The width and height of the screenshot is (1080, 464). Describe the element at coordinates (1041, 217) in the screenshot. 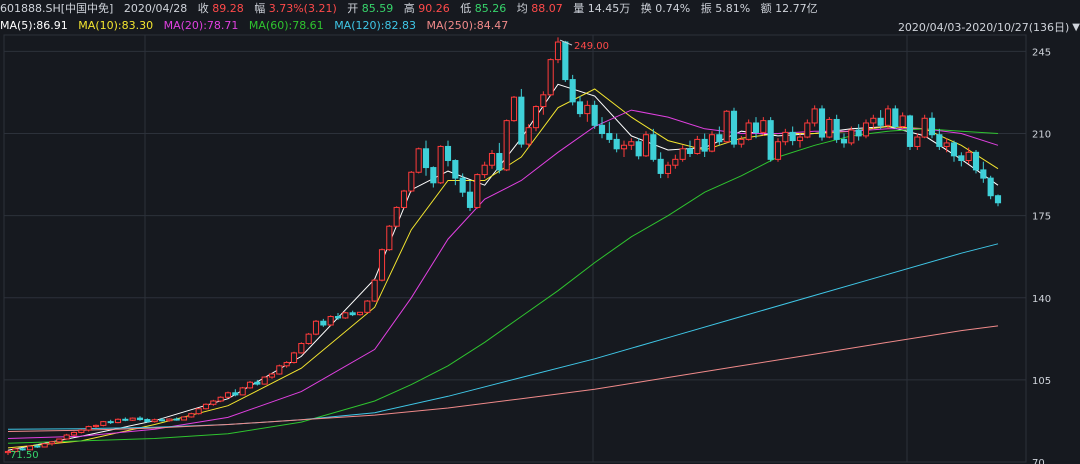

I see `y-tick-label: 175` at that location.